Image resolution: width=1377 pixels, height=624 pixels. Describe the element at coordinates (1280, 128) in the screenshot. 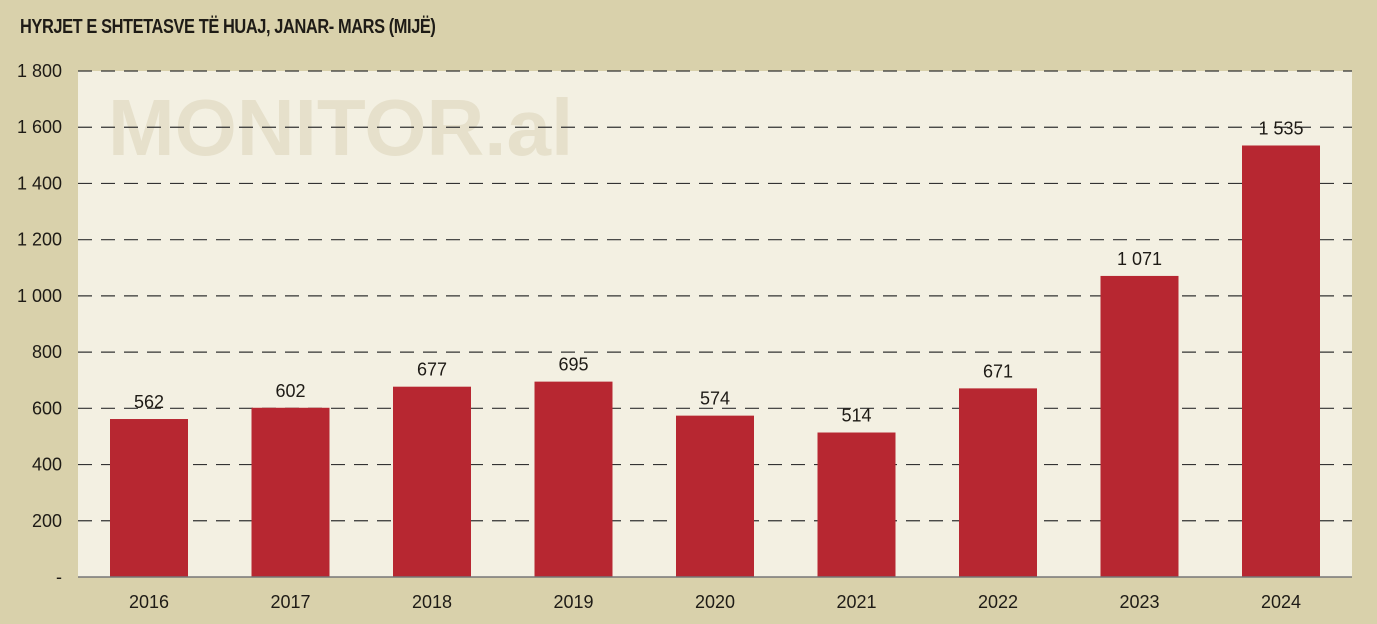

I see `data-label: 1 535` at that location.